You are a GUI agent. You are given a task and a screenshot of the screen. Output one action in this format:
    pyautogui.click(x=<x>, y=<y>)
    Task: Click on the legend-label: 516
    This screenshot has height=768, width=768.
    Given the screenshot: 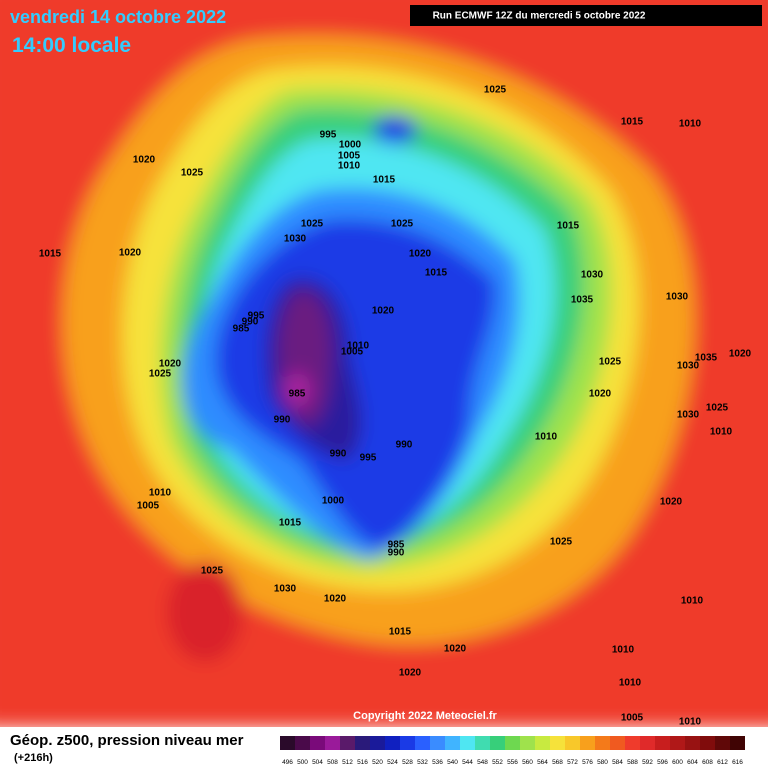 What is the action you would take?
    pyautogui.click(x=362, y=762)
    